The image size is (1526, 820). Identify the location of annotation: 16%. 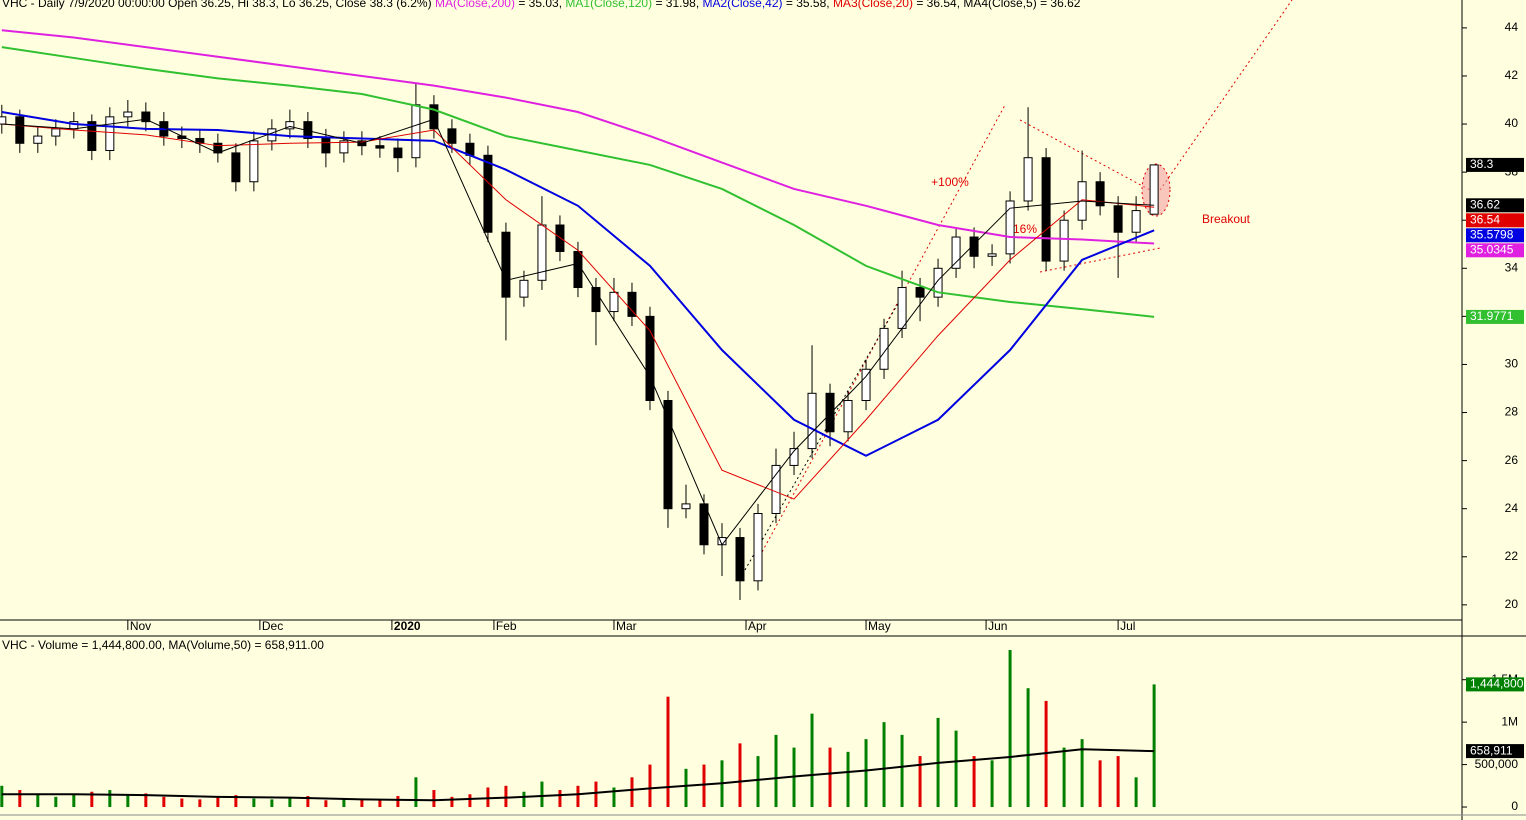
(1025, 229).